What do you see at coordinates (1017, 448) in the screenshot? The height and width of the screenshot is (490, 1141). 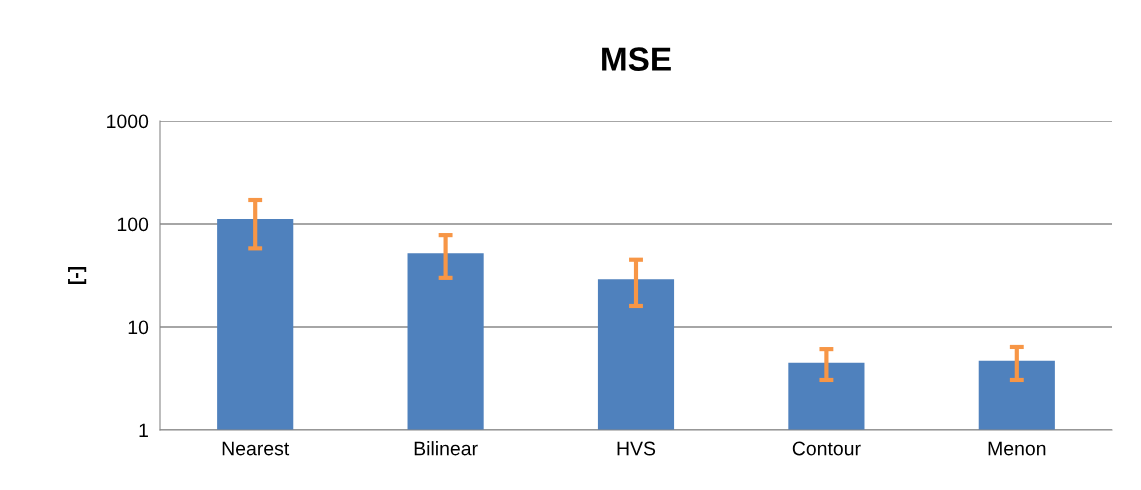 I see `x-tick-label: Menon` at bounding box center [1017, 448].